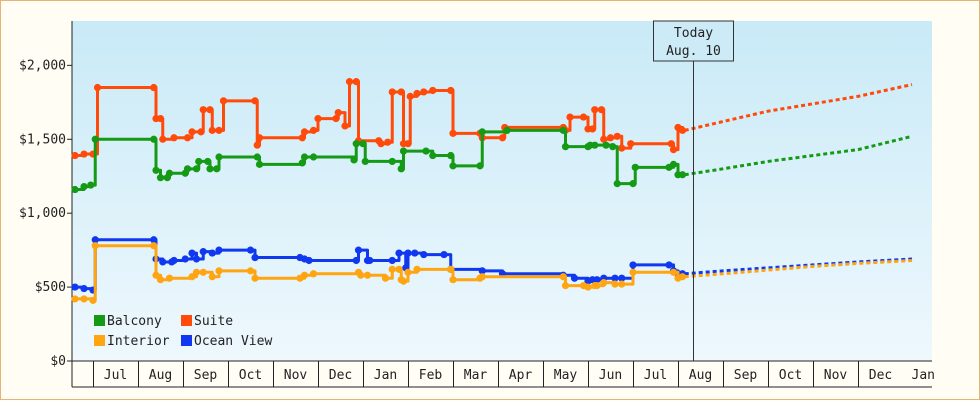  Describe the element at coordinates (693, 33) in the screenshot. I see `today-label: Today` at that location.